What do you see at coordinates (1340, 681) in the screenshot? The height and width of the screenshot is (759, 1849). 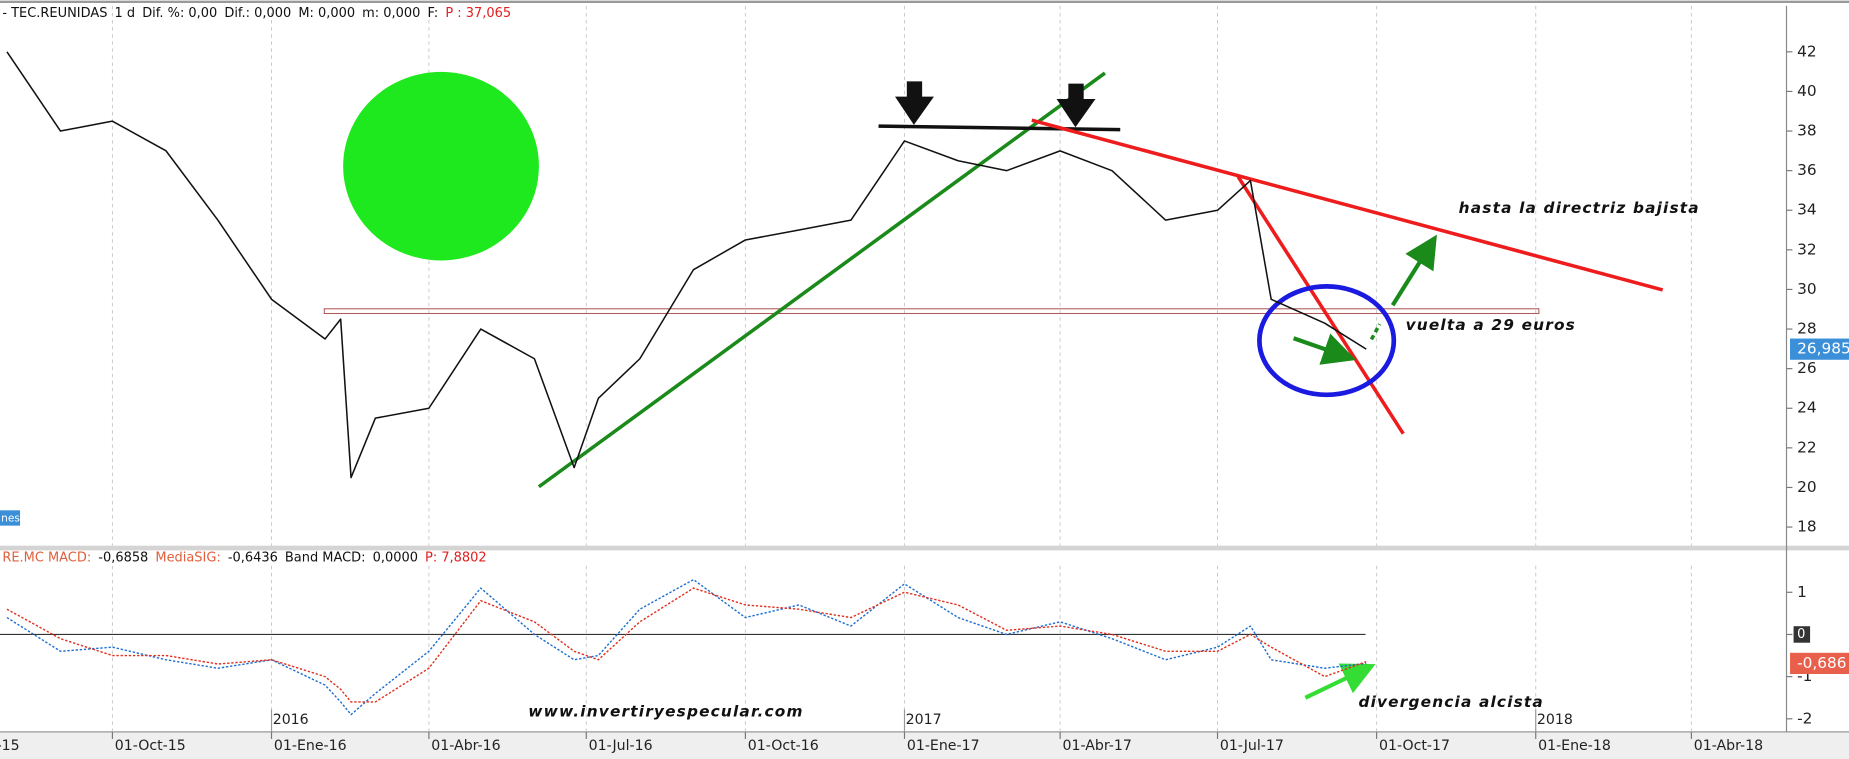 I see `divergence-arrow` at bounding box center [1340, 681].